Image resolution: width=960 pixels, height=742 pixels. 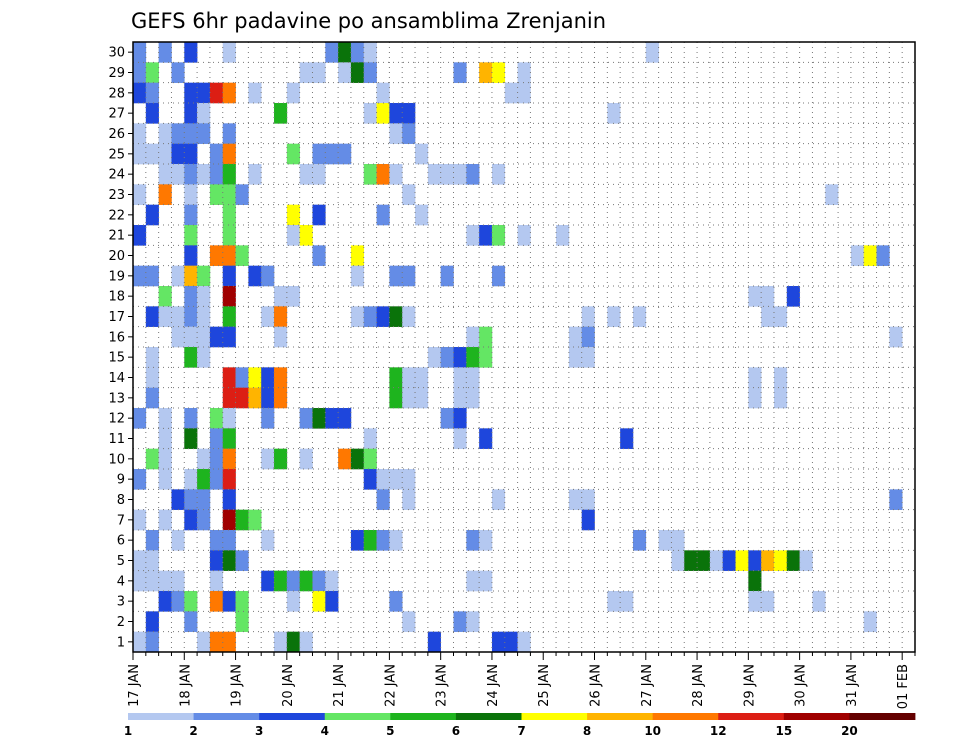 What do you see at coordinates (801, 685) in the screenshot?
I see `x-tick-label: 30 JAN` at bounding box center [801, 685].